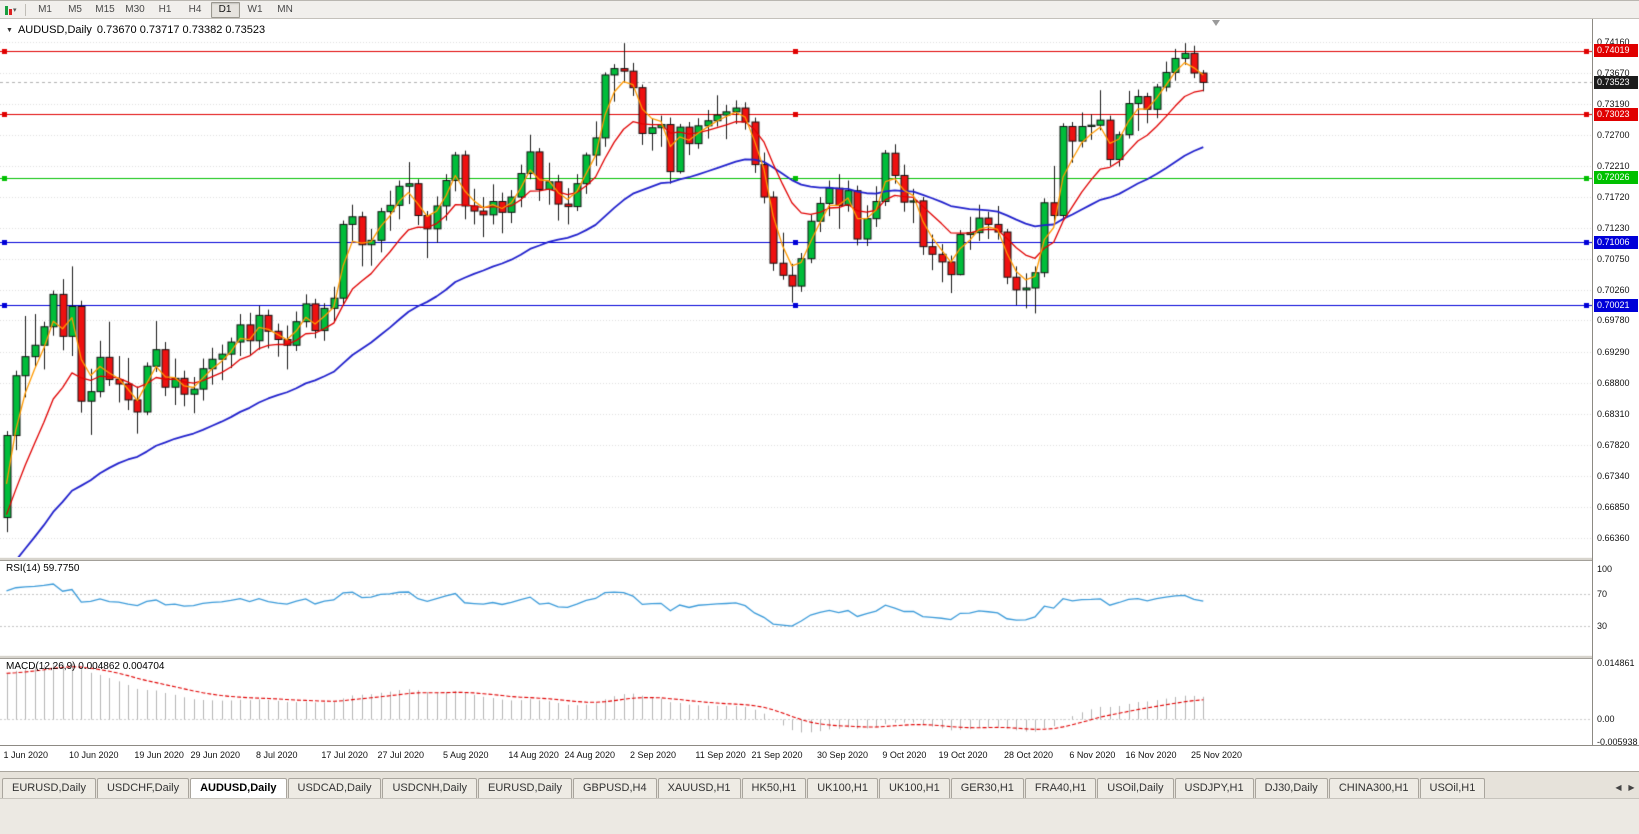 The width and height of the screenshot is (1639, 834). What do you see at coordinates (93, 755) in the screenshot?
I see `date-tick-label: 10 Jun 2020` at bounding box center [93, 755].